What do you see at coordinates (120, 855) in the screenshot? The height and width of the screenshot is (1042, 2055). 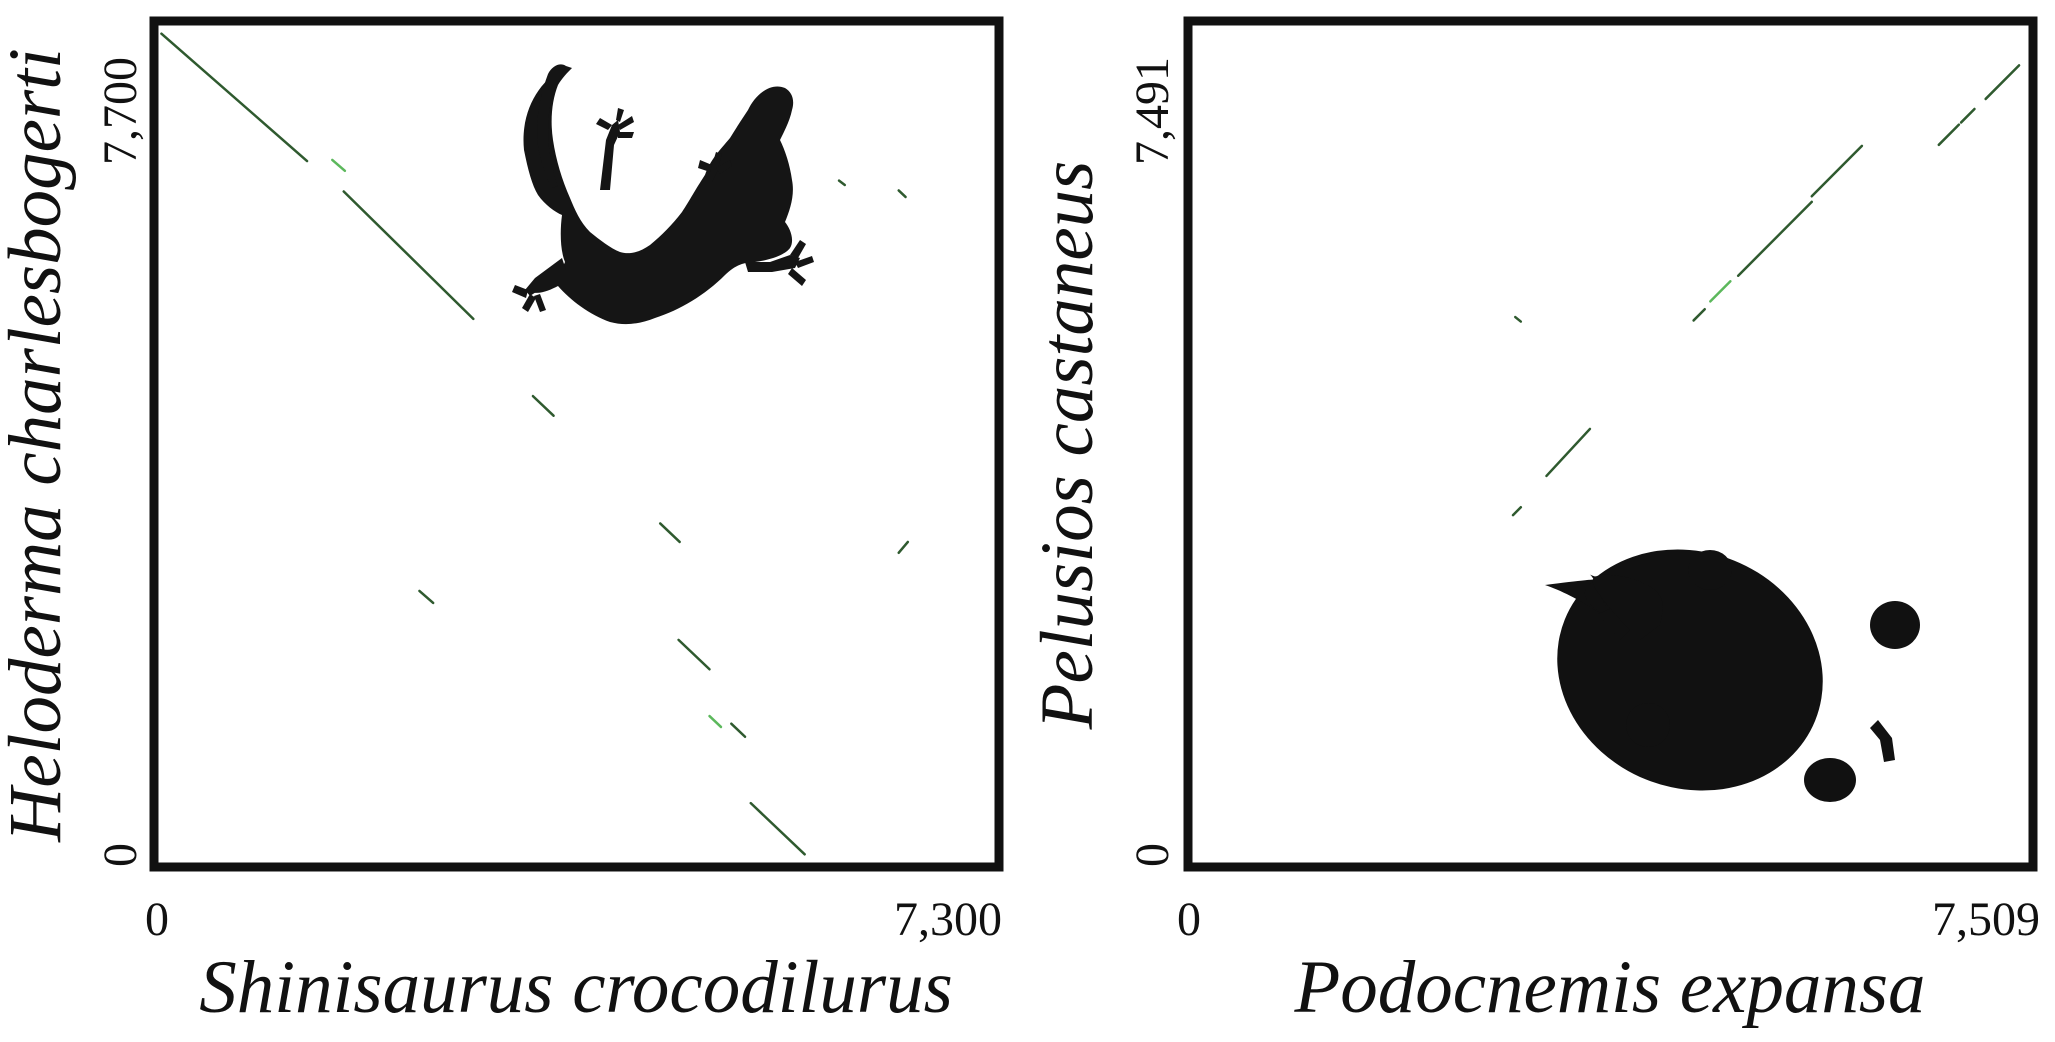 I see `y-tick-label-min-left: 0` at bounding box center [120, 855].